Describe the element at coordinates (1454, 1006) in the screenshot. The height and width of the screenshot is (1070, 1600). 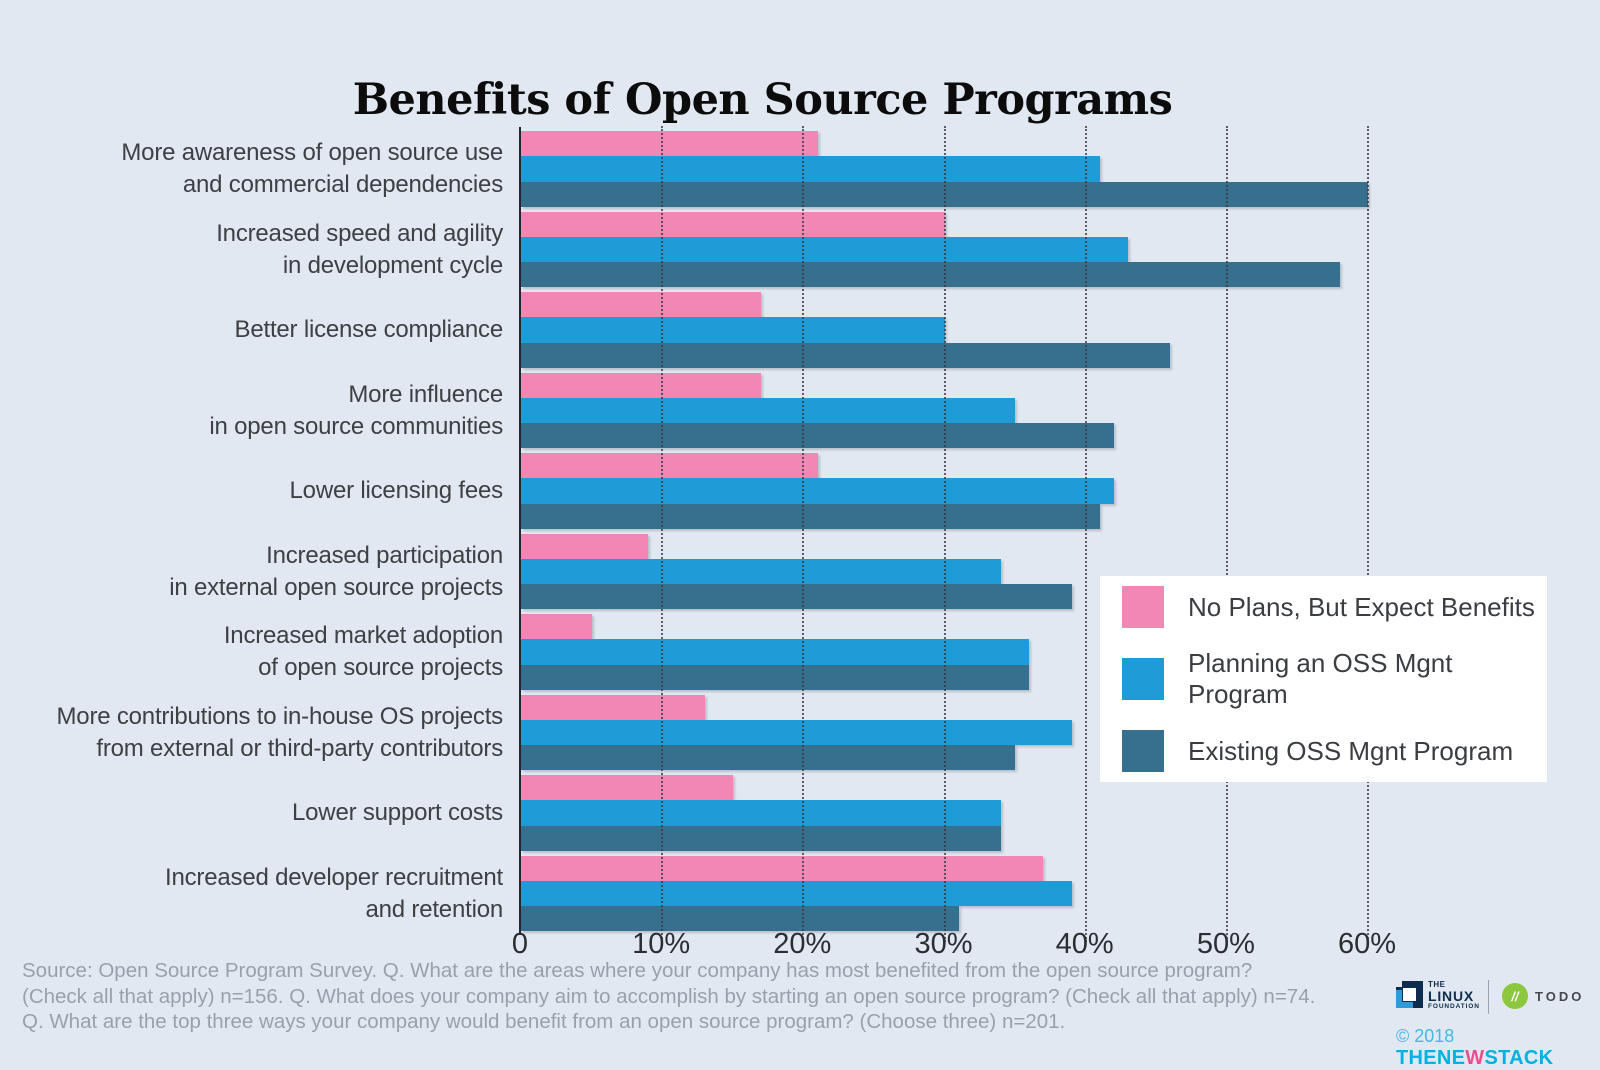
I see `lf-foundation-text: FOUNDATION` at that location.